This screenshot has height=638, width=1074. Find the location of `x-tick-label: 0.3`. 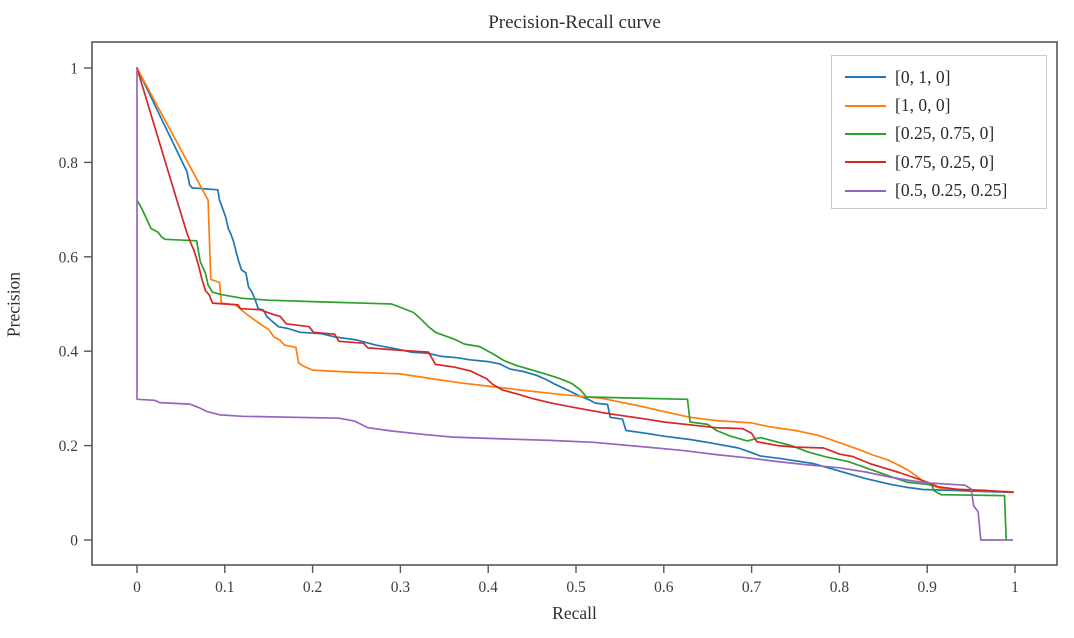

x-tick-label: 0.3 is located at coordinates (401, 587).